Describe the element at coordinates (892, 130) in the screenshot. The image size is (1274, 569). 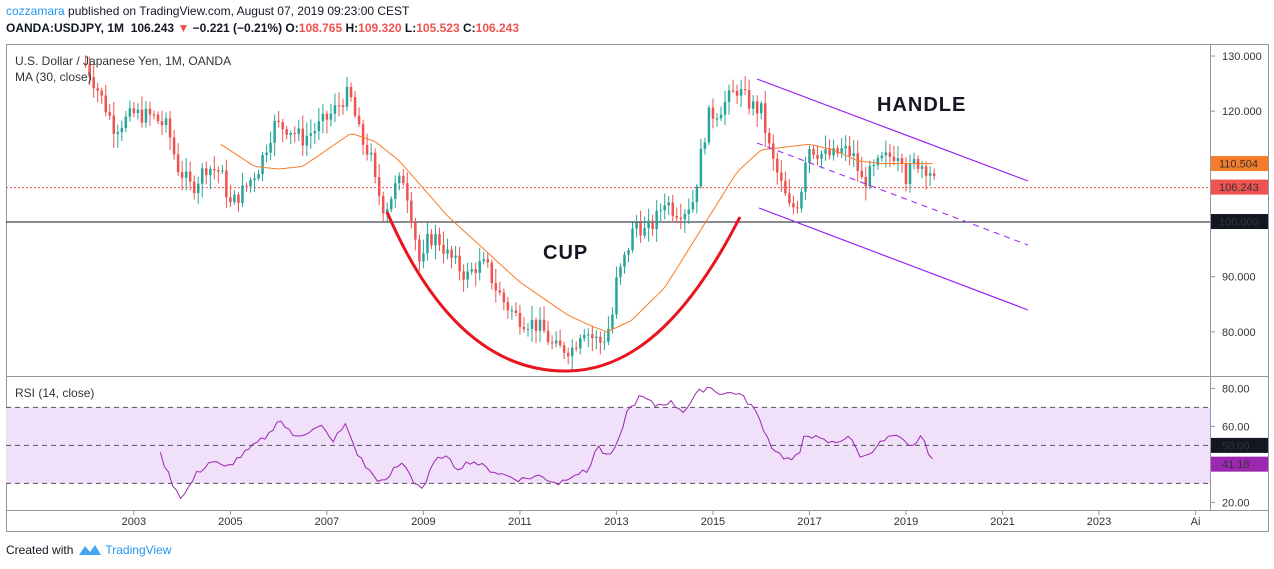
I see `channel-upper-line` at that location.